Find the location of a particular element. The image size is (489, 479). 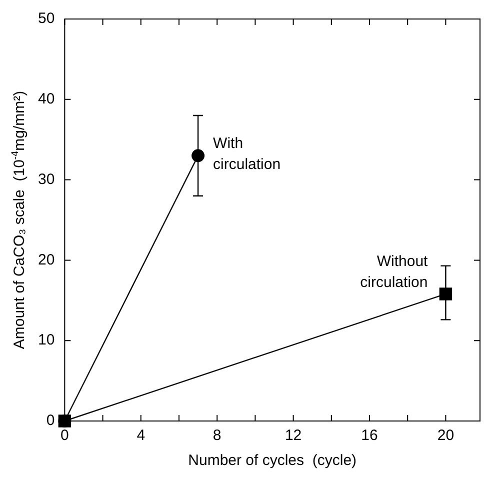

x-tick-label: 4 is located at coordinates (141, 435).